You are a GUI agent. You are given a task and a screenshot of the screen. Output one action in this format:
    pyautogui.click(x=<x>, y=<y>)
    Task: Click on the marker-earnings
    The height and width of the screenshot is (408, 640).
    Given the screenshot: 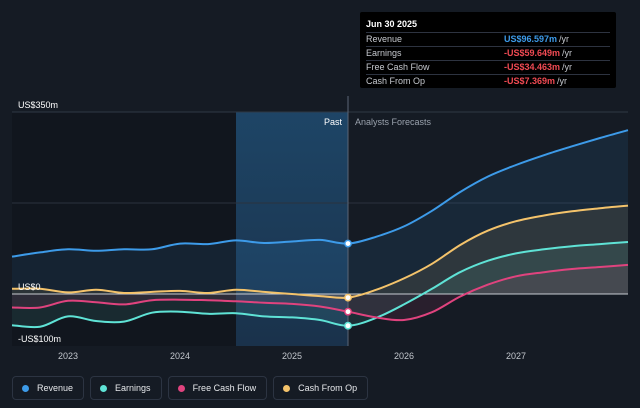 What is the action you would take?
    pyautogui.click(x=348, y=325)
    